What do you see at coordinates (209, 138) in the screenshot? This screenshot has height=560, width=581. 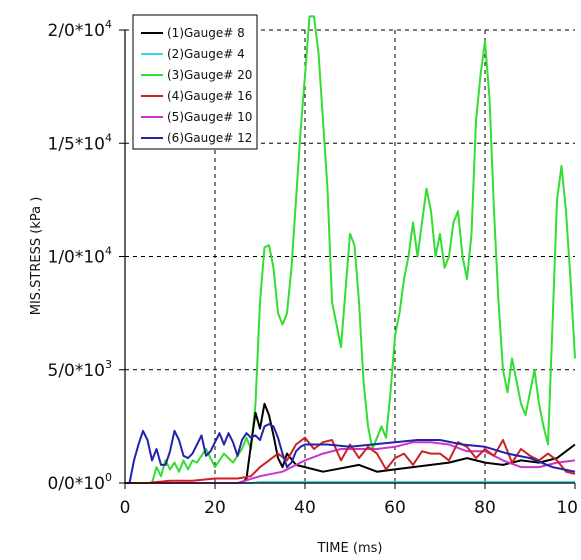 I see `legend-label-6: (6)Gauge# 12` at bounding box center [209, 138].